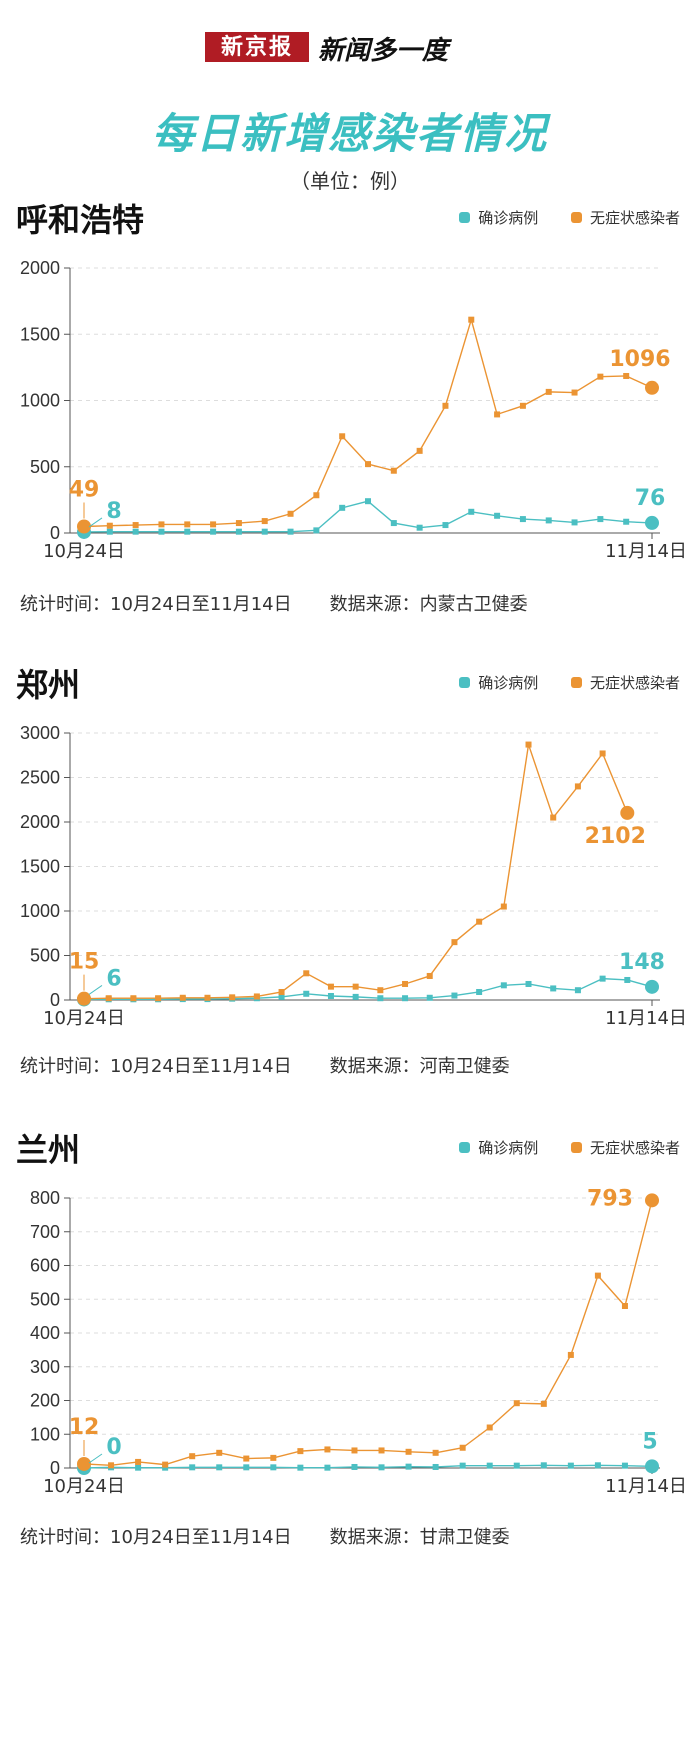  I want to click on legend-item-asymptomatic: 无症状感染者, so click(625, 1147).